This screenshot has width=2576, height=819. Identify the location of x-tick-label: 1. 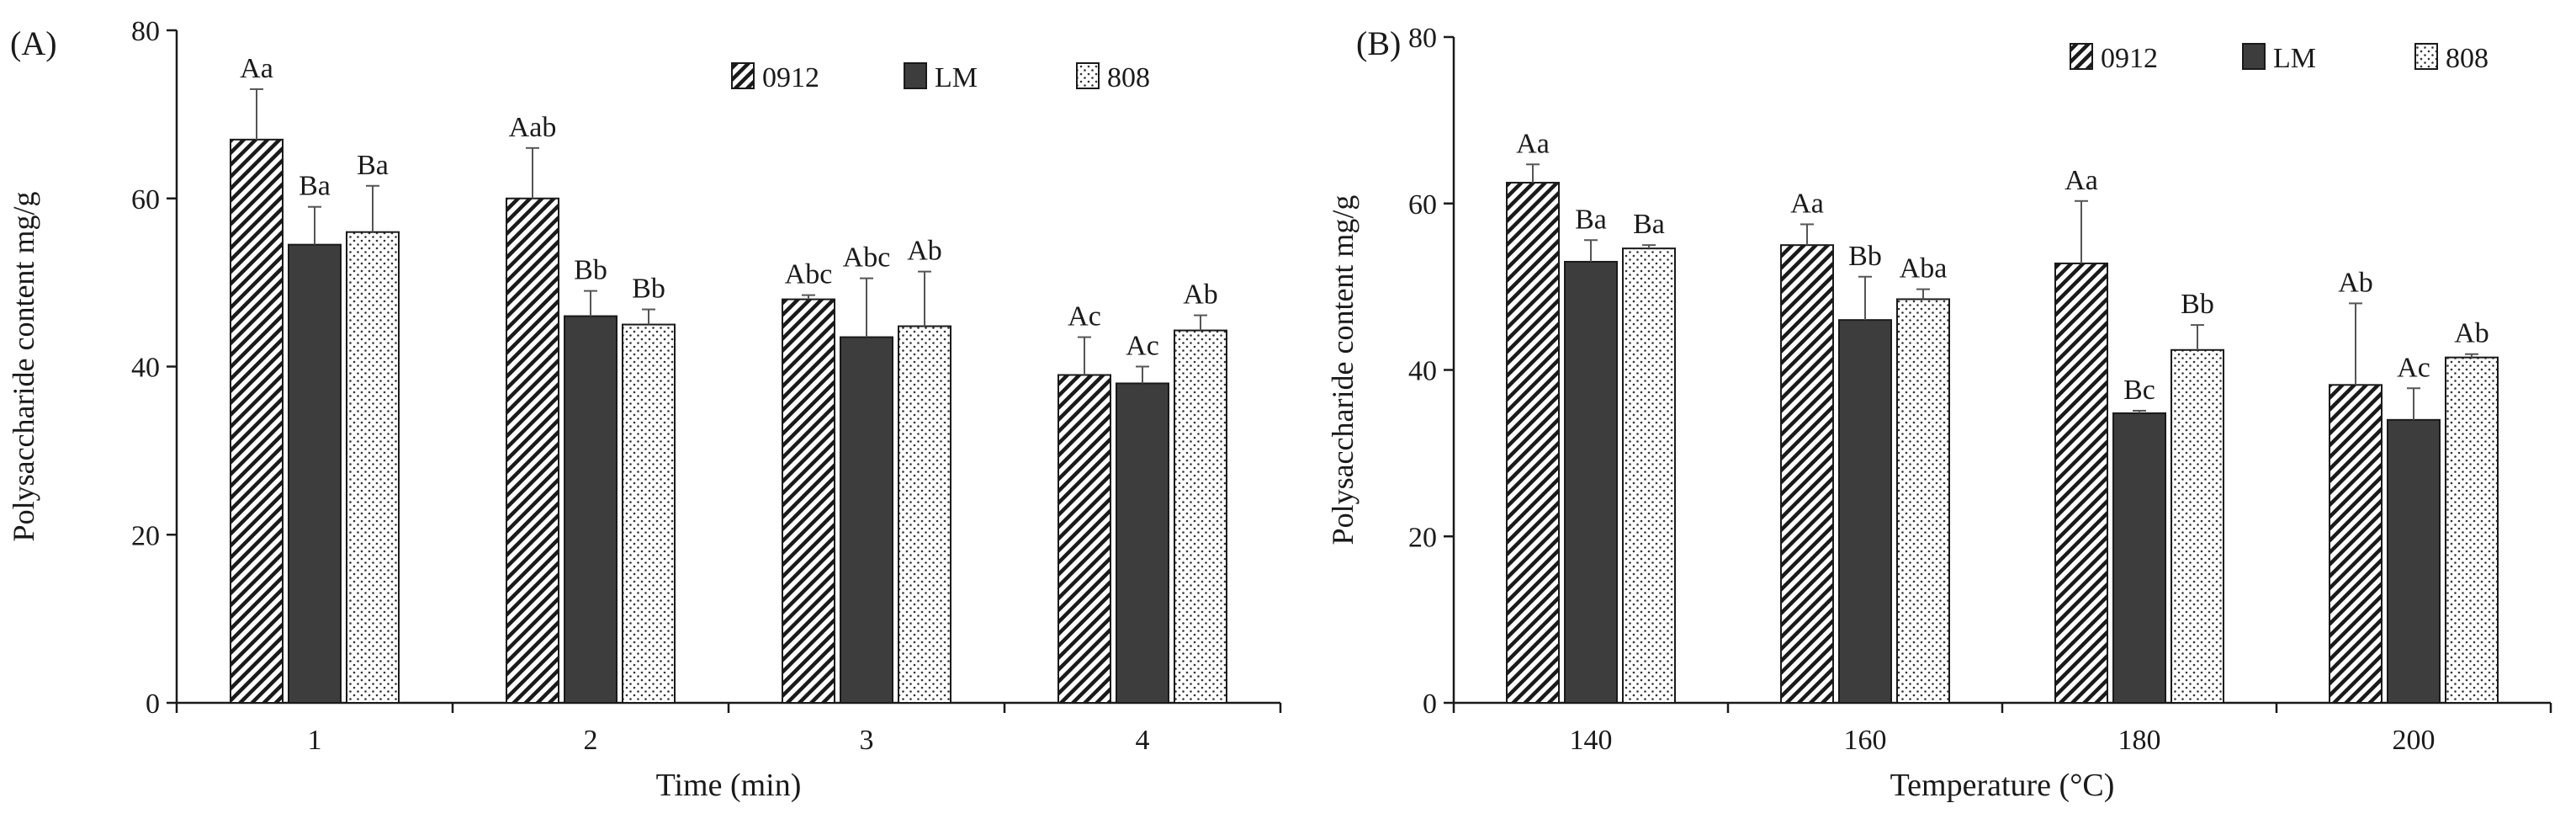
(315, 740).